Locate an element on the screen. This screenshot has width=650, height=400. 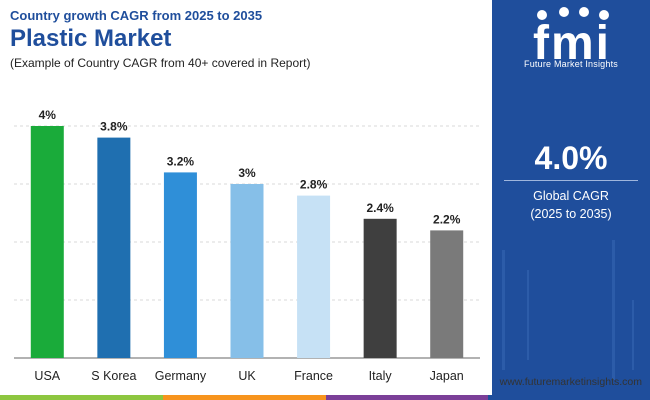
x-tick-label: Germany is located at coordinates (181, 376).